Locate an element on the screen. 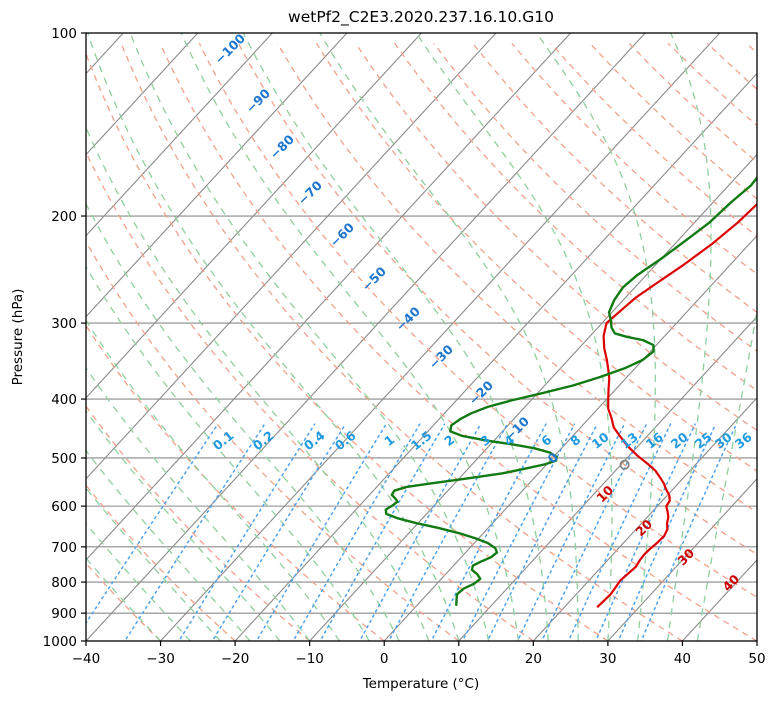  x-tick-label: 10 is located at coordinates (458, 659).